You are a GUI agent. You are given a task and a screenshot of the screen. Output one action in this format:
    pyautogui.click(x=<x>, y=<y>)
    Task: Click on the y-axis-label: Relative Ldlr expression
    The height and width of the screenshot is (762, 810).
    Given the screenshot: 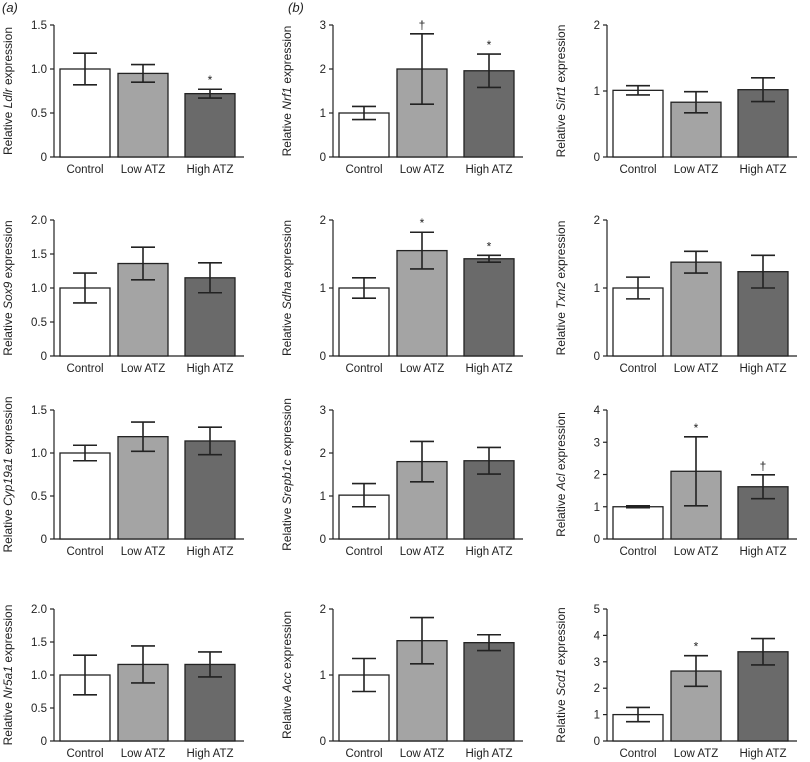 What is the action you would take?
    pyautogui.click(x=8, y=91)
    